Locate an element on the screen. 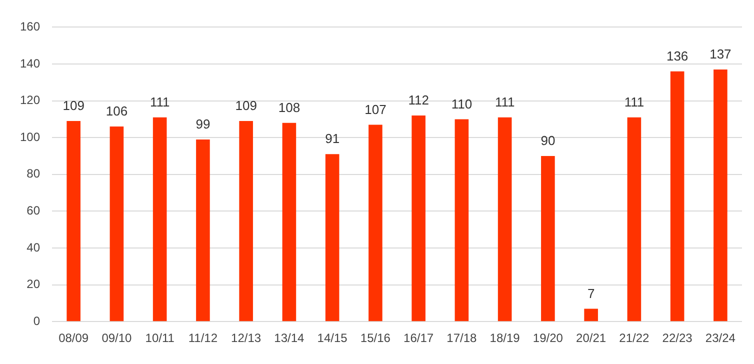  data-label: 7 is located at coordinates (591, 293).